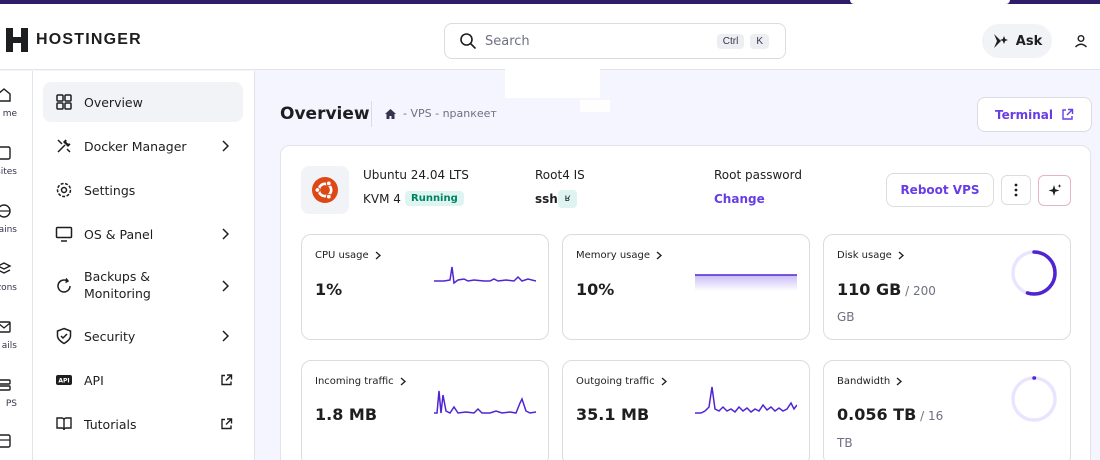 This screenshot has width=1100, height=460. Describe the element at coordinates (930, 2) in the screenshot. I see `top-strip-tab` at that location.